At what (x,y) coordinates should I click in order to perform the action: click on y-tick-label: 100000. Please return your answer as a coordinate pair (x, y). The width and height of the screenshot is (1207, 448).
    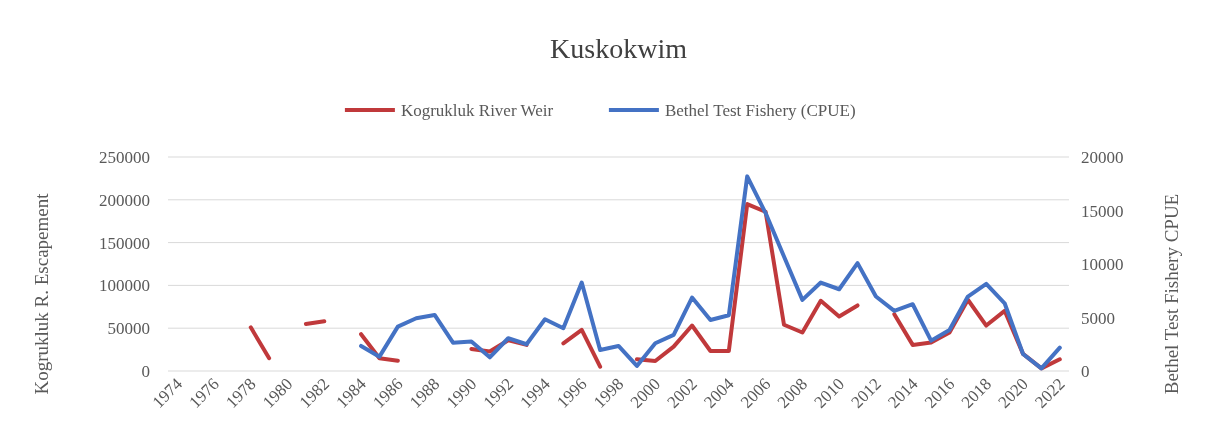
    Looking at the image, I should click on (124, 286).